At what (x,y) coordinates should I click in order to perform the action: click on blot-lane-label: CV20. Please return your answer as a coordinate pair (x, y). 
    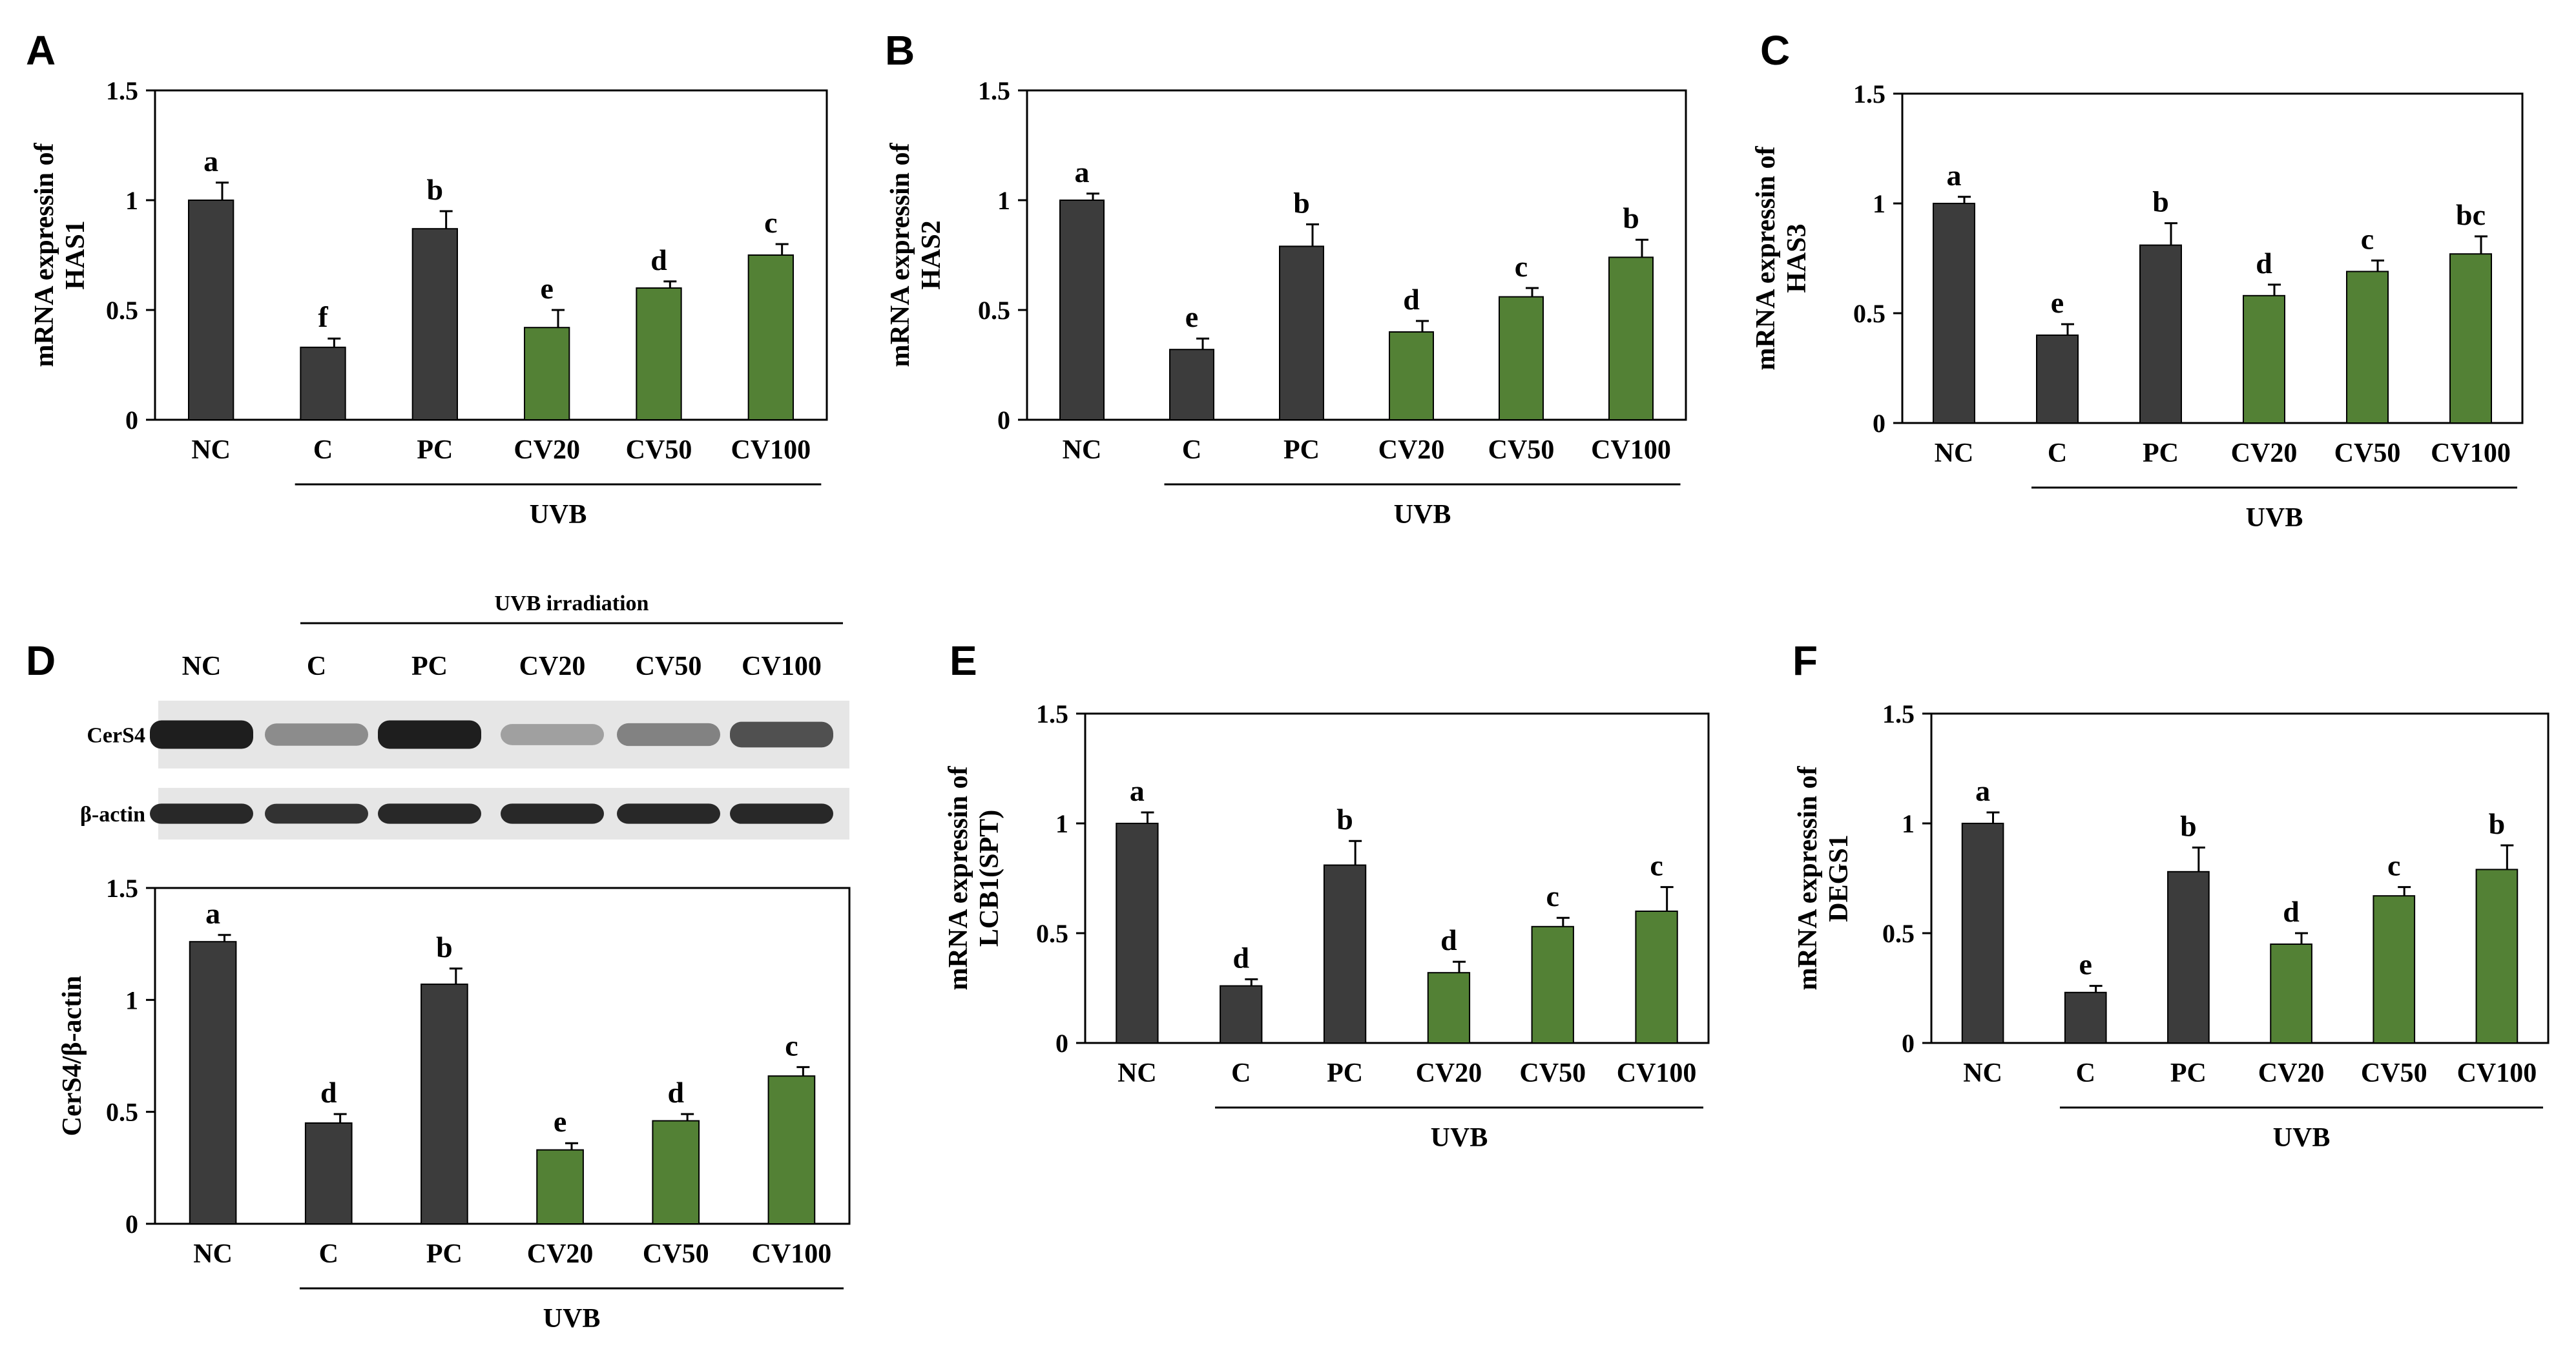
    Looking at the image, I should click on (552, 666).